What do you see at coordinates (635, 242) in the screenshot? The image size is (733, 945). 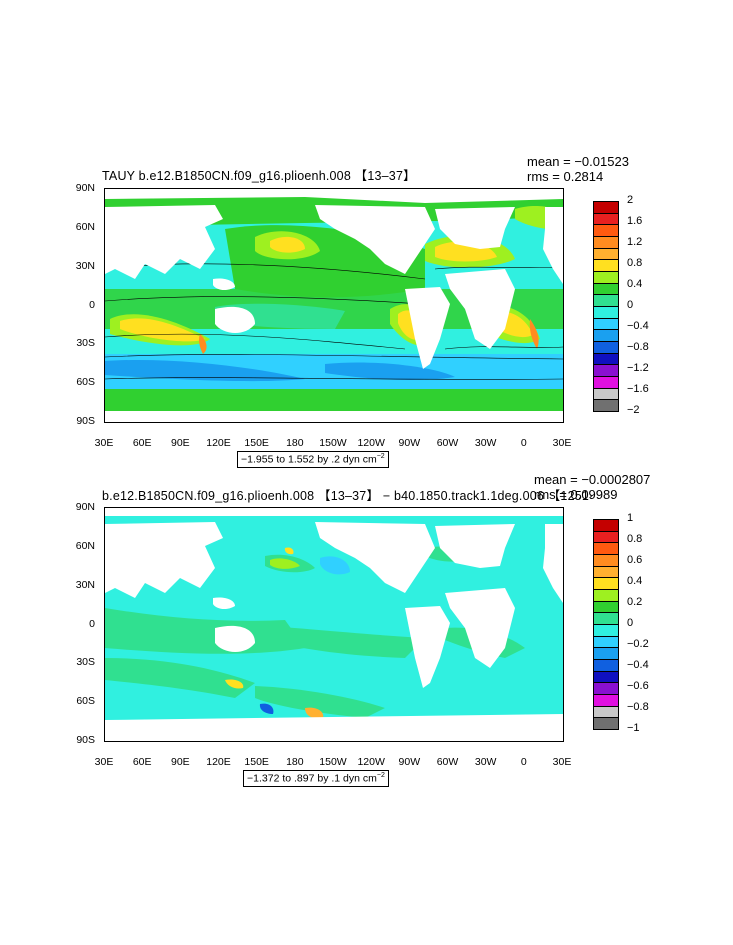 I see `colorbar-label: 1.2` at bounding box center [635, 242].